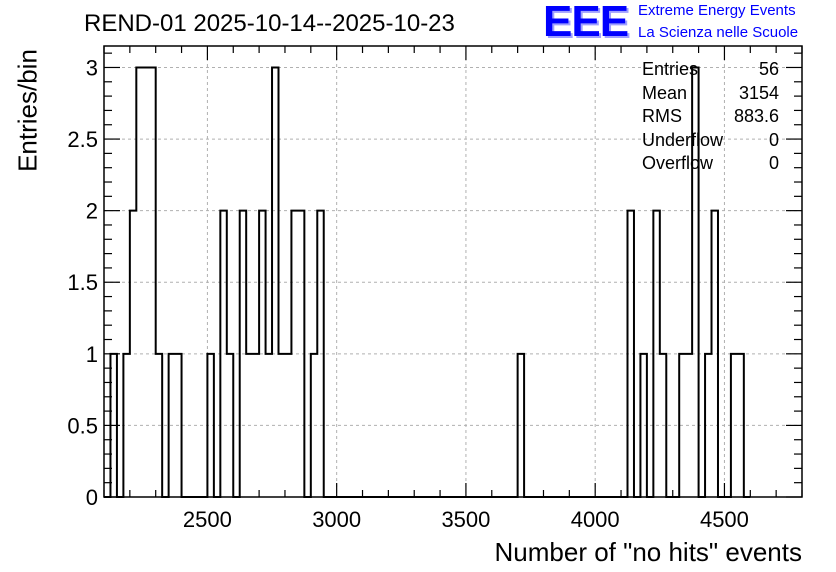 Image resolution: width=836 pixels, height=572 pixels. Describe the element at coordinates (269, 23) in the screenshot. I see `chart-title: REND-01 2025-10-14--2025-10-23` at that location.